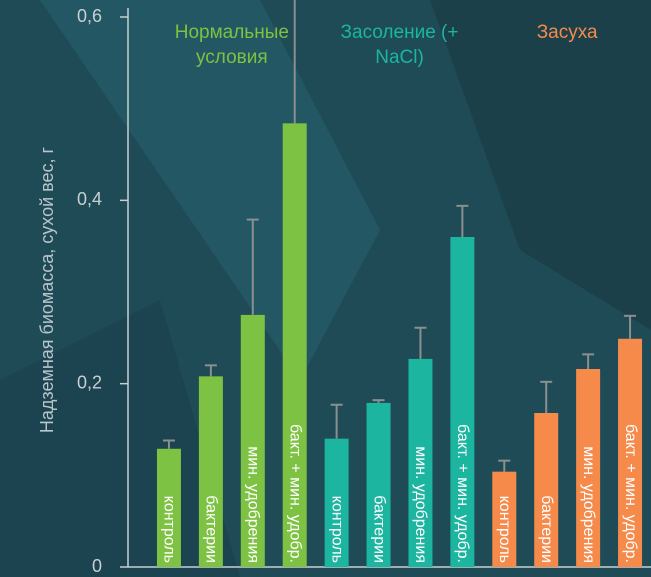 The image size is (651, 577). What do you see at coordinates (97, 566) in the screenshot?
I see `y-tick-label: 0` at bounding box center [97, 566].